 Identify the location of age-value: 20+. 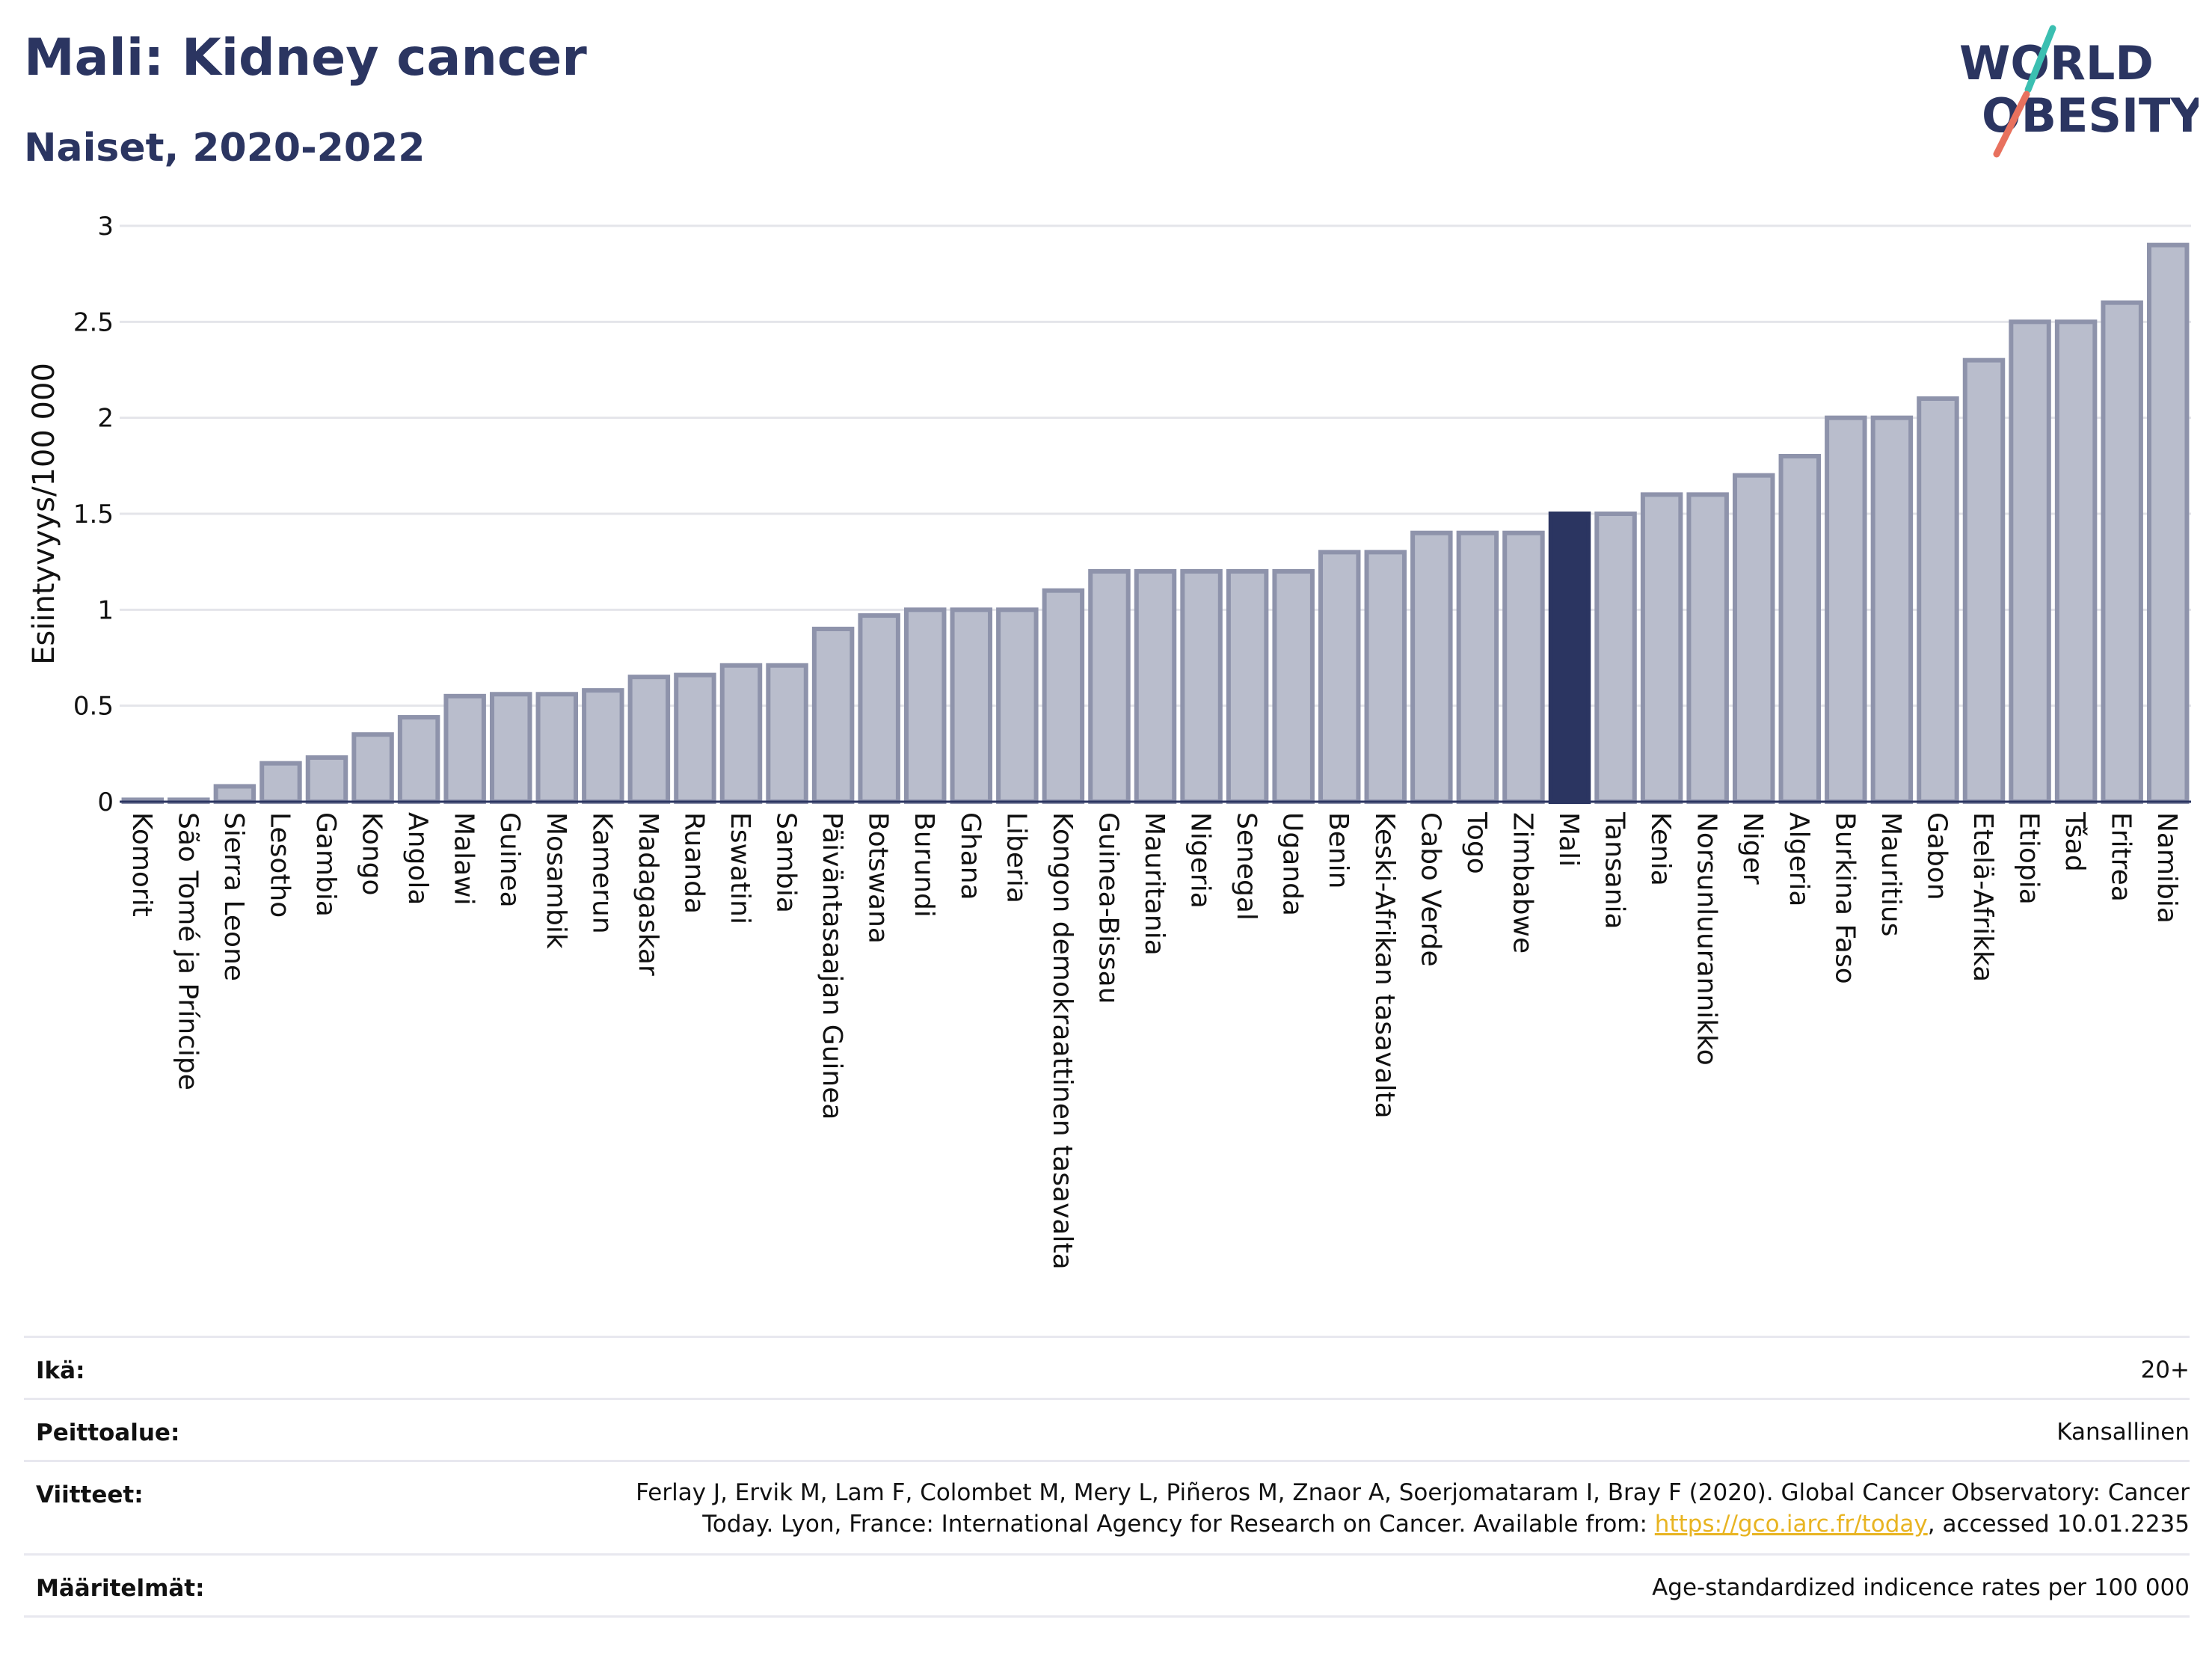
(2165, 1370).